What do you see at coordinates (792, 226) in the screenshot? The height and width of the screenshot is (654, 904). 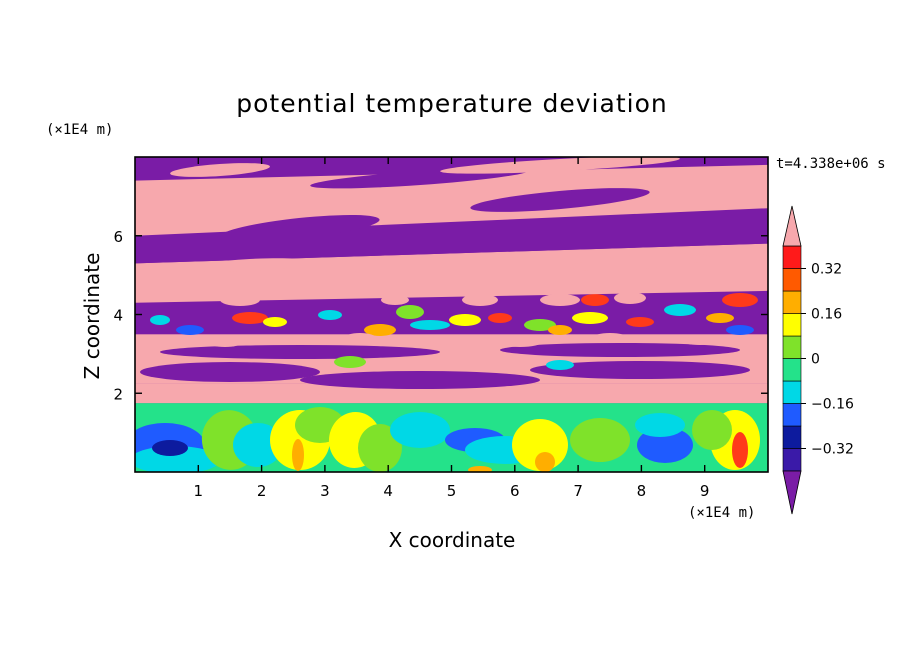 I see `colorbar-top-arrow` at bounding box center [792, 226].